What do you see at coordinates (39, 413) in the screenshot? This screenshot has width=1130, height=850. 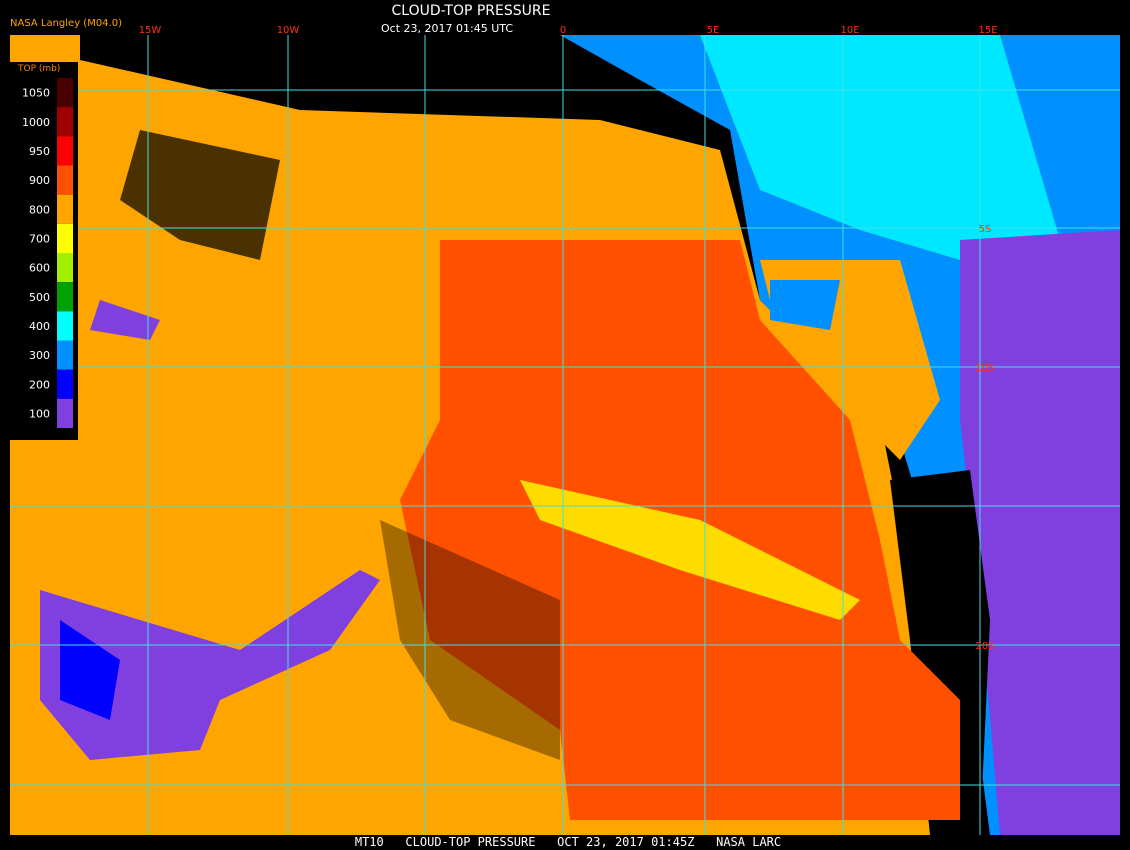 I see `legend-label: 100` at bounding box center [39, 413].